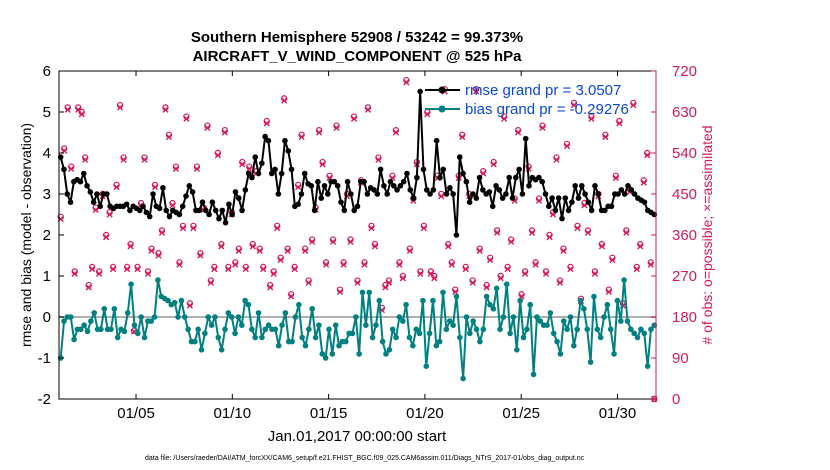  Describe the element at coordinates (684, 276) in the screenshot. I see `y-right-tick-label: 270` at that location.